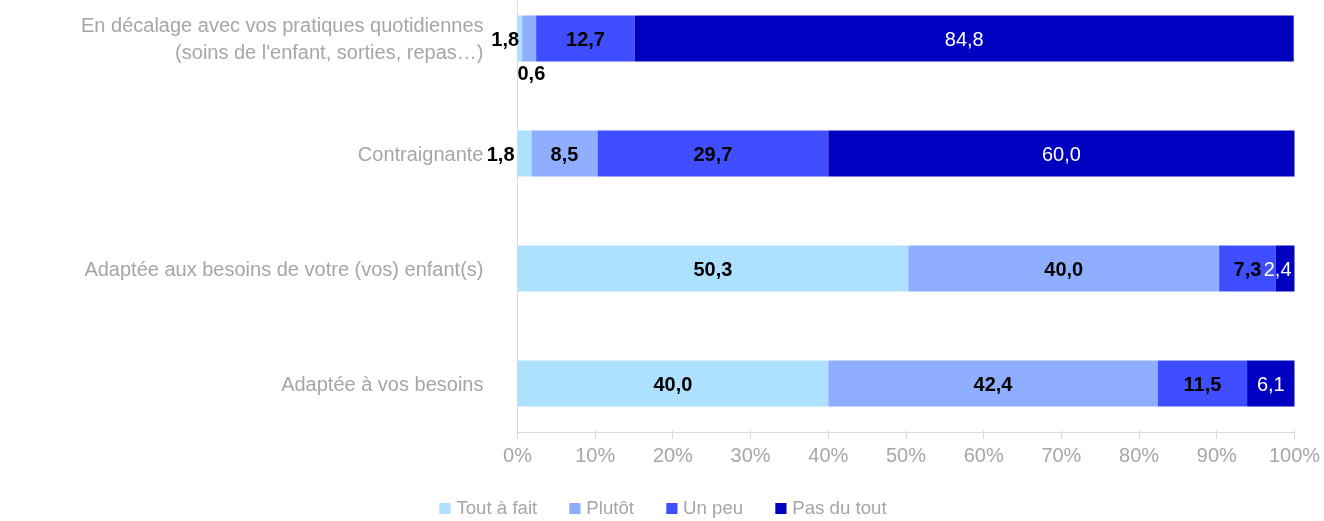 This screenshot has height=521, width=1324. Describe the element at coordinates (282, 38) in the screenshot. I see `y-tick-label: En décalage avec vos pratiques quotidiennes (soins de l'enfant, sorties, repas…)` at that location.